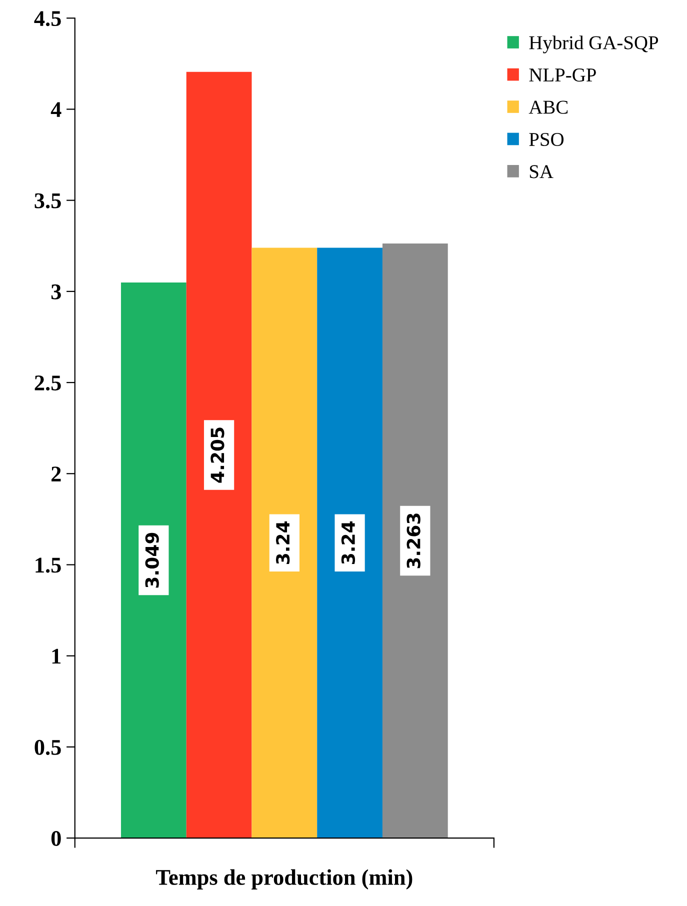 The height and width of the screenshot is (906, 687). I want to click on legend-label: NLP-GP, so click(562, 75).